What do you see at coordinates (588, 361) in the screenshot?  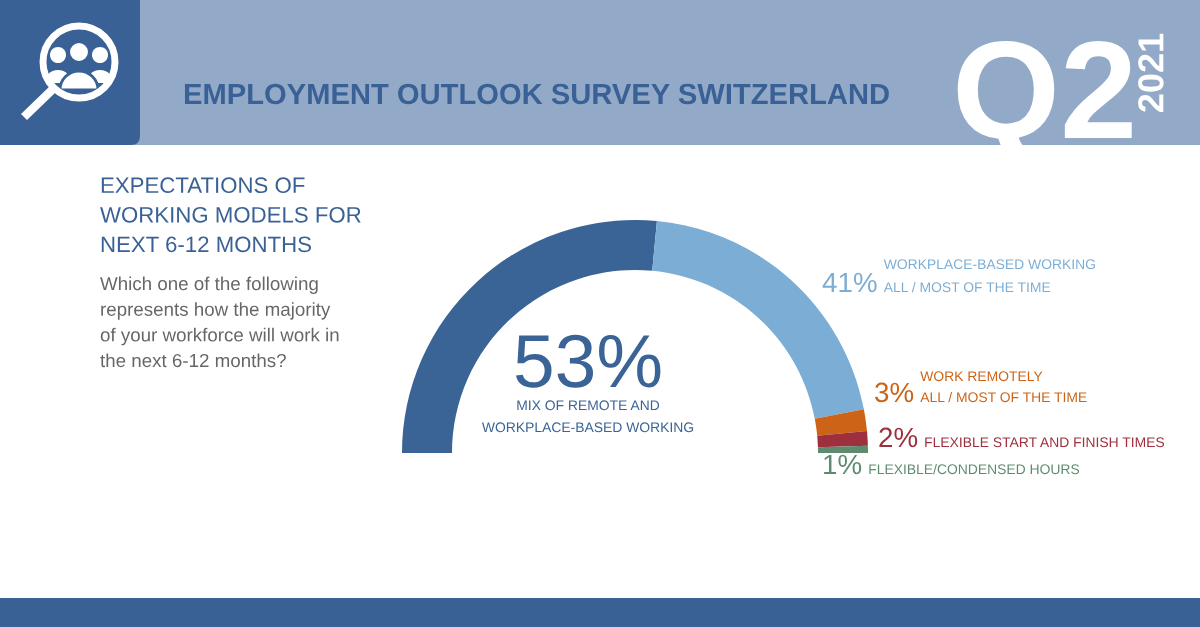 I see `data-label: 53%` at bounding box center [588, 361].